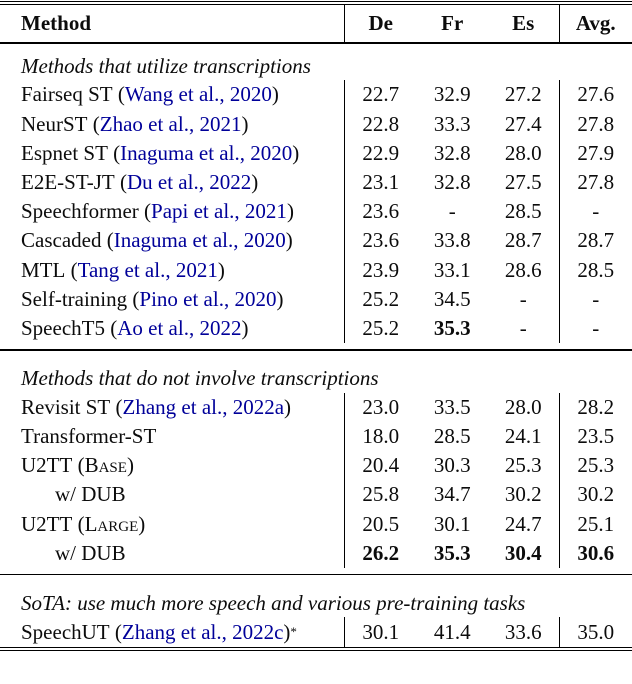 This screenshot has width=632, height=684. I want to click on method-cell: SpeechT5 (Ao et al., 2022), so click(172, 328).